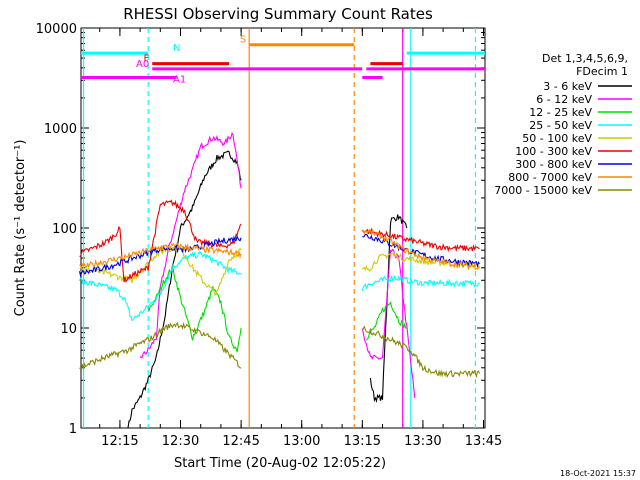 The image size is (640, 480). Describe the element at coordinates (362, 441) in the screenshot. I see `x-tick-label: 13:15` at that location.